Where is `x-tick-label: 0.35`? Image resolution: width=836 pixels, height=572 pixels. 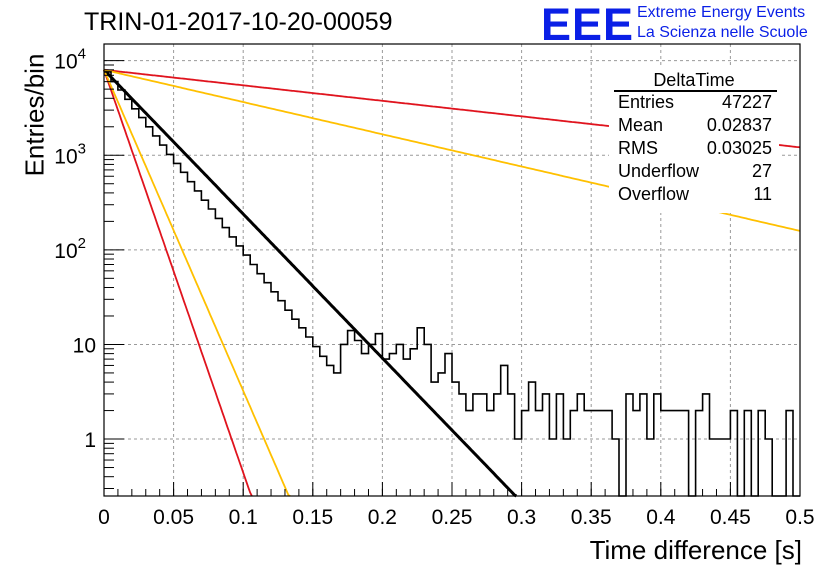
x-tick-label: 0.35 is located at coordinates (591, 517).